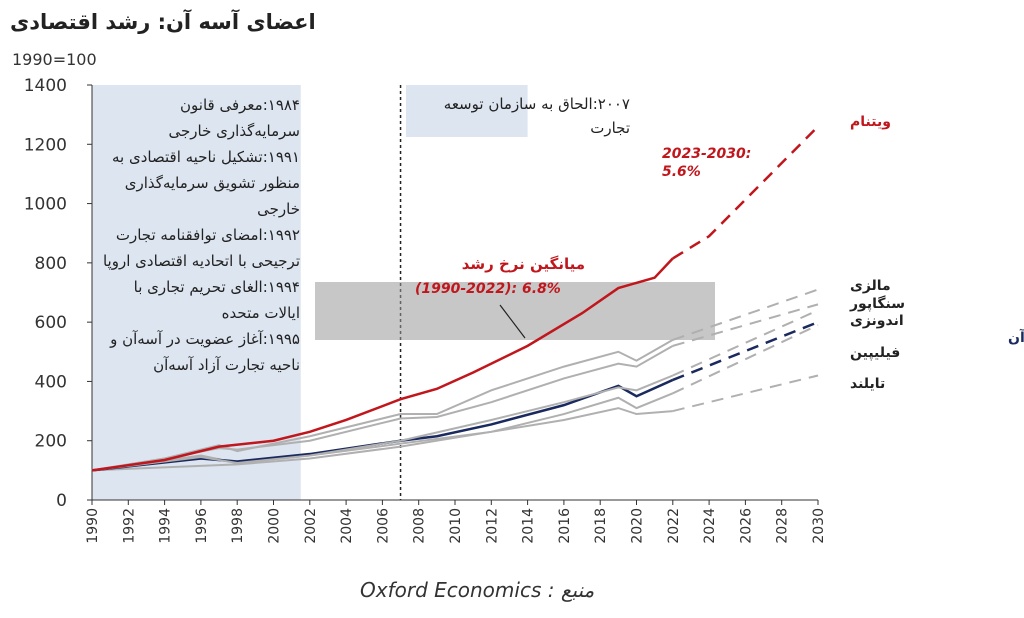  I want to click on annotation-2007: ۲۰۰۷:الحاق به سازمان توسعه تجارت, so click(536, 116).